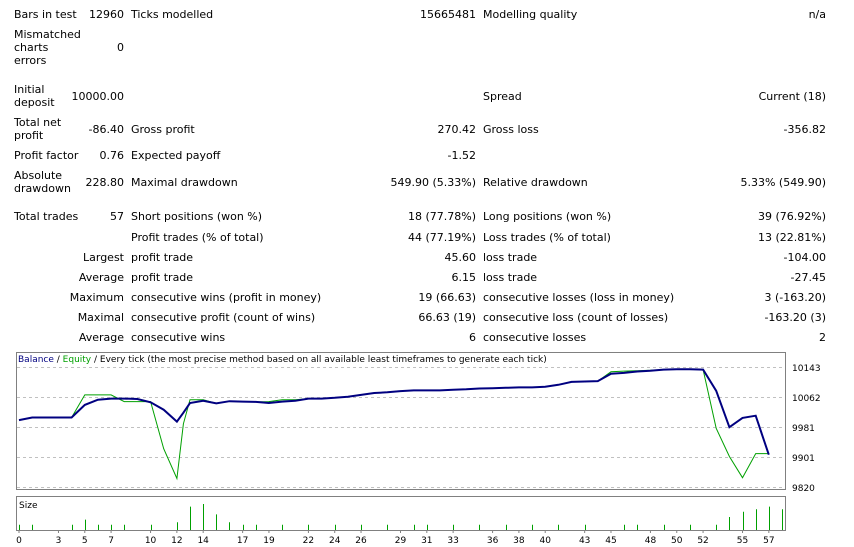  Describe the element at coordinates (791, 216) in the screenshot. I see `long-positions-value: 39 (76.92%)` at that location.